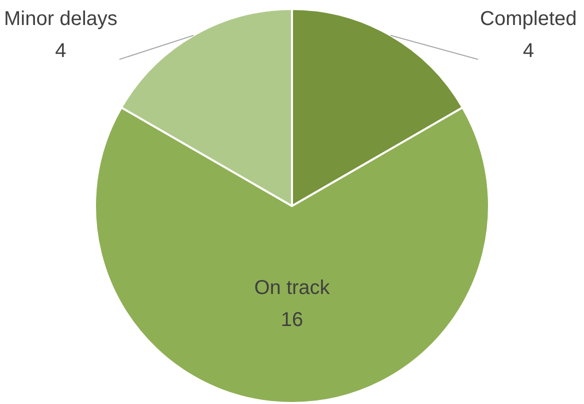 Image resolution: width=584 pixels, height=404 pixels. What do you see at coordinates (292, 320) in the screenshot?
I see `data-label: 16` at bounding box center [292, 320].